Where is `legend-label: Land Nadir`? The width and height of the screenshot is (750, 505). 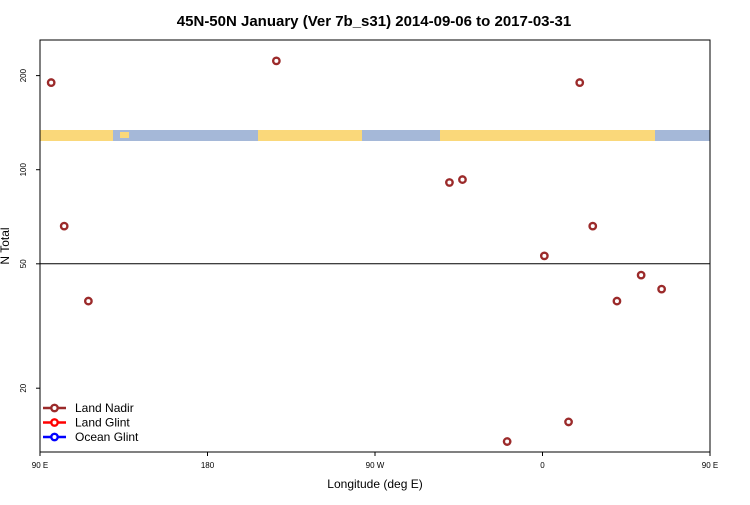
legend-label: Land Nadir is located at coordinates (104, 408).